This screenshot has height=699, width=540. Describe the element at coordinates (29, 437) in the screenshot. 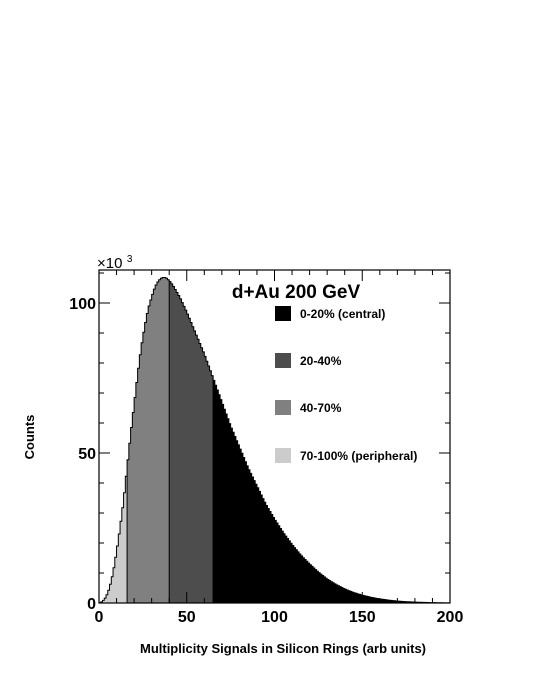

I see `y-axis-title: Counts` at that location.